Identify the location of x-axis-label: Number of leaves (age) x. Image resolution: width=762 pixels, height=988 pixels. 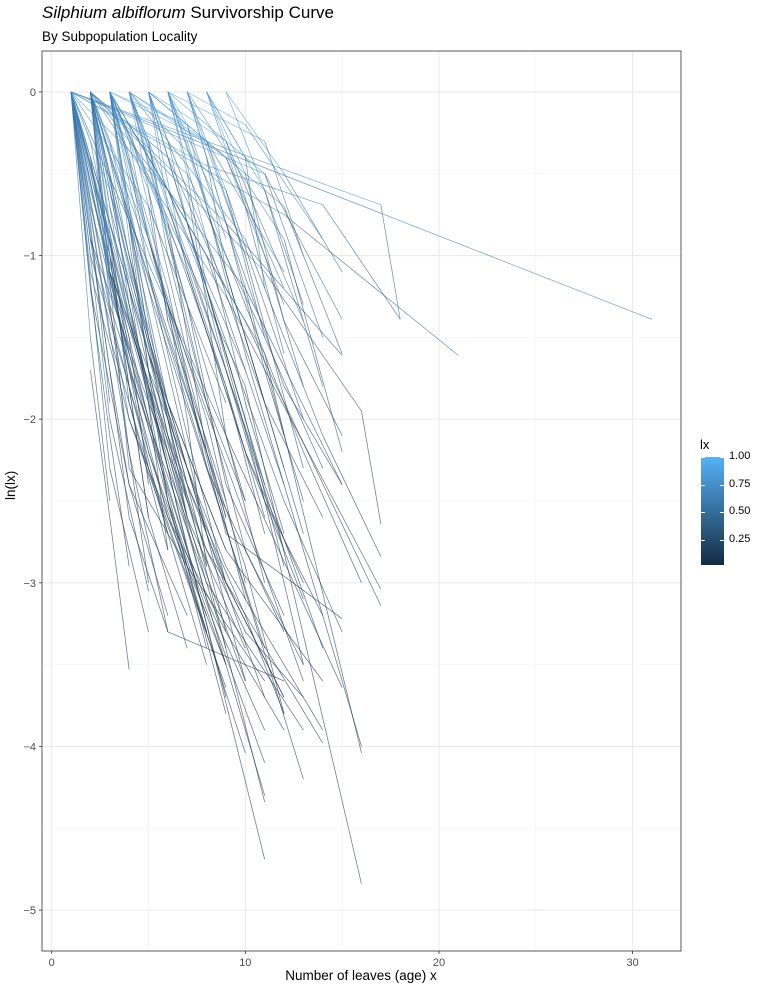
(361, 975).